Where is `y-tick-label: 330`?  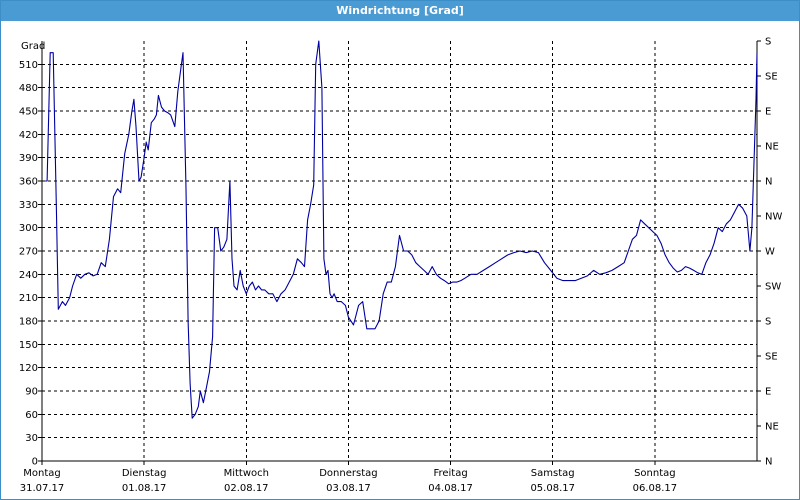
y-tick-label: 330 is located at coordinates (28, 205).